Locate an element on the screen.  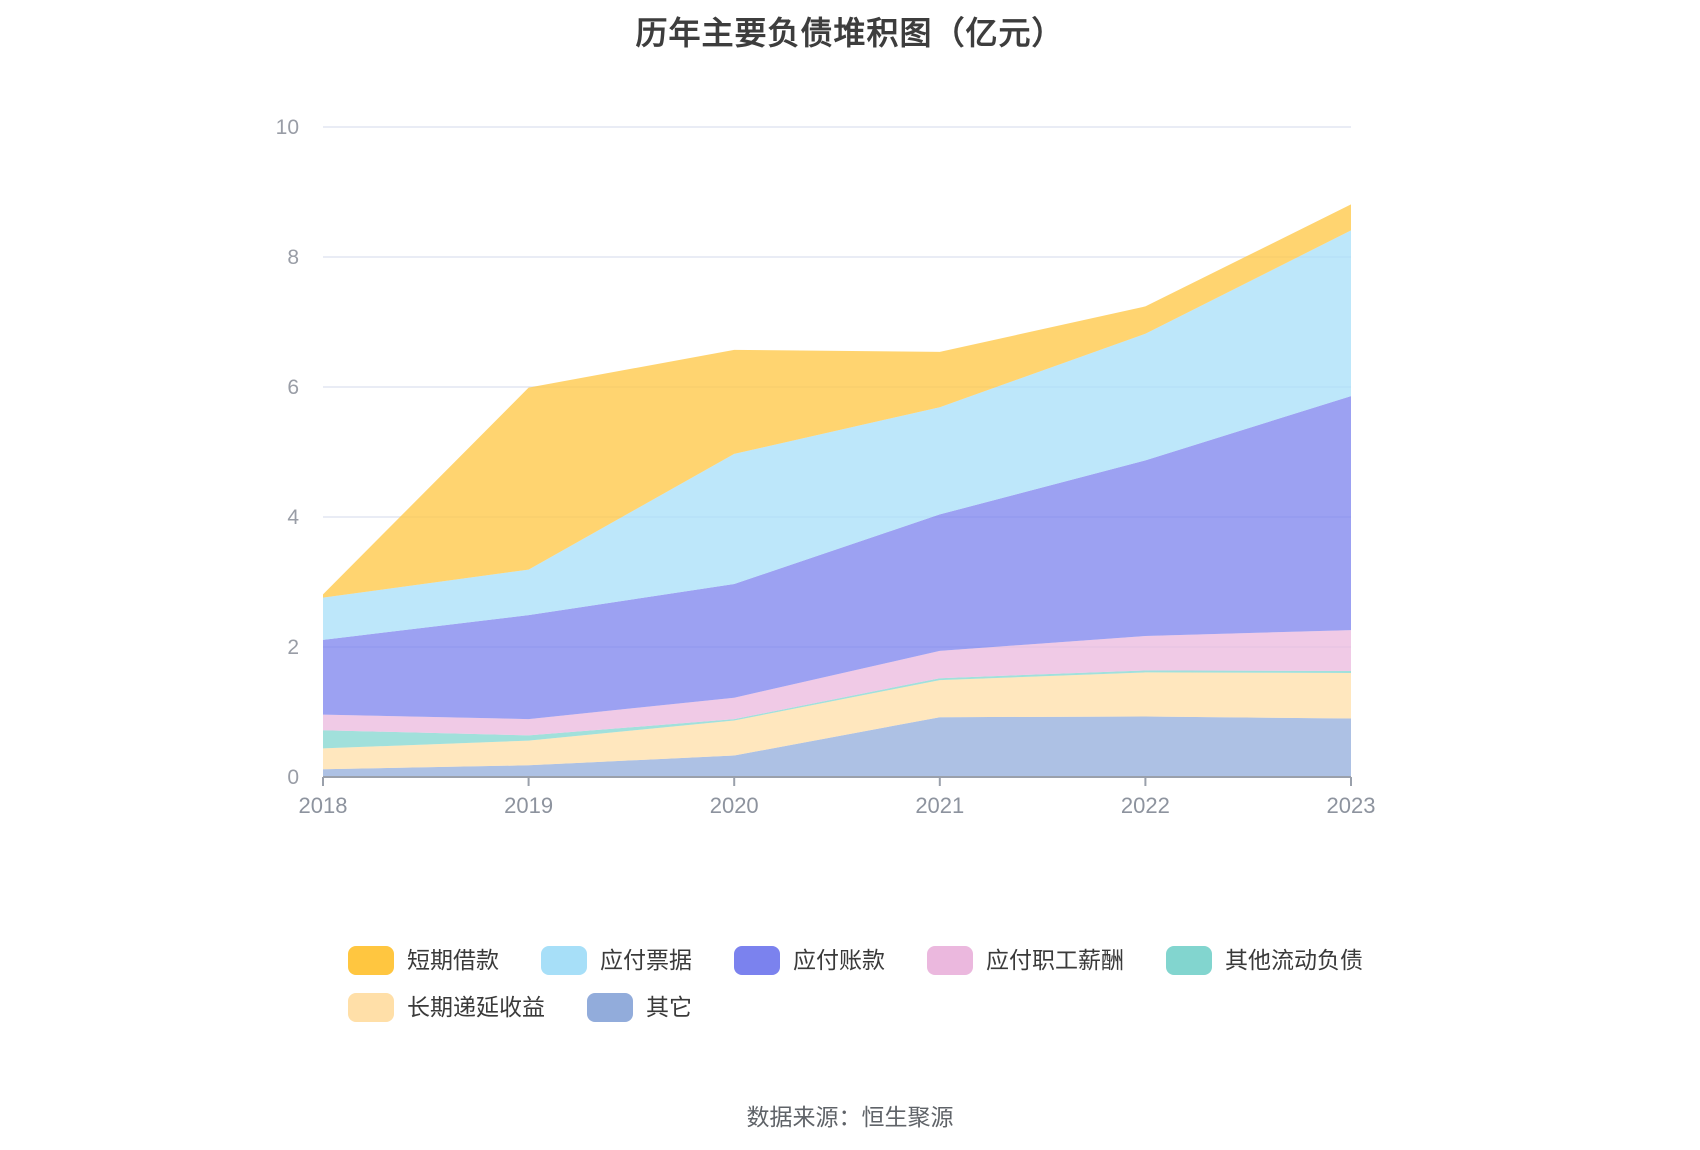
x-axis-label: 2020 is located at coordinates (734, 805).